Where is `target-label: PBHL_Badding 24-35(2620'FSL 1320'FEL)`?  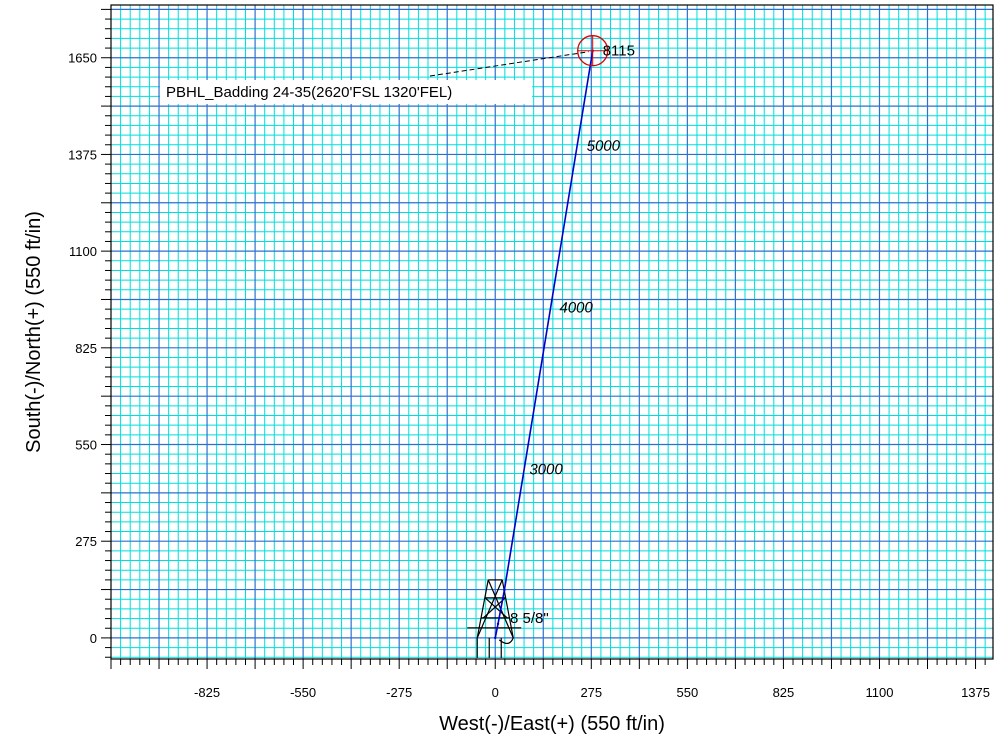
target-label: PBHL_Badding 24-35(2620'FSL 1320'FEL) is located at coordinates (309, 92).